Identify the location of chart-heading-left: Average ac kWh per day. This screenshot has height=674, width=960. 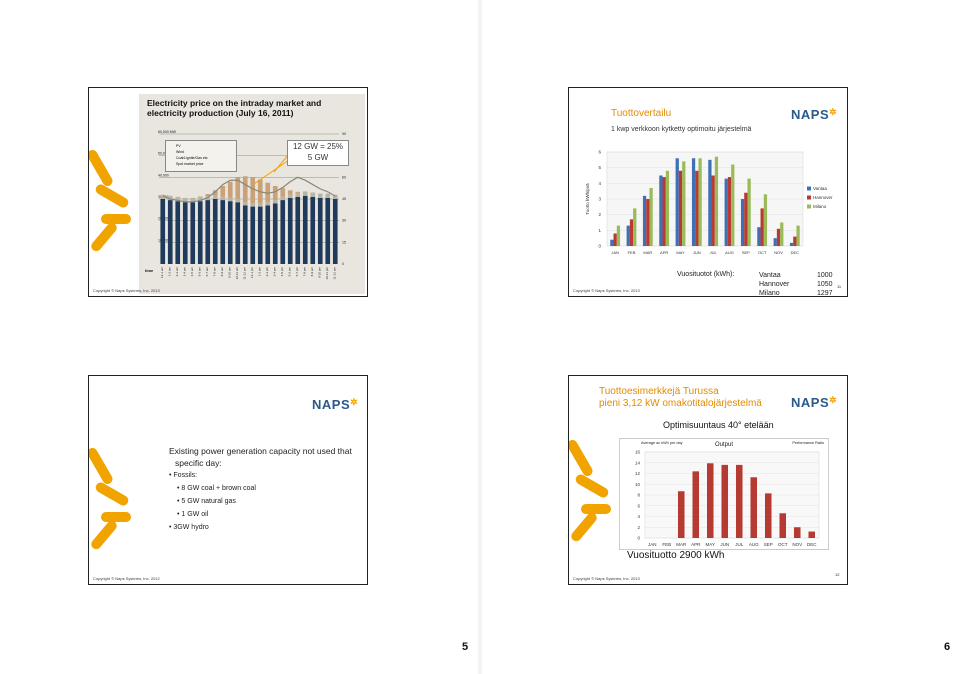
(662, 443).